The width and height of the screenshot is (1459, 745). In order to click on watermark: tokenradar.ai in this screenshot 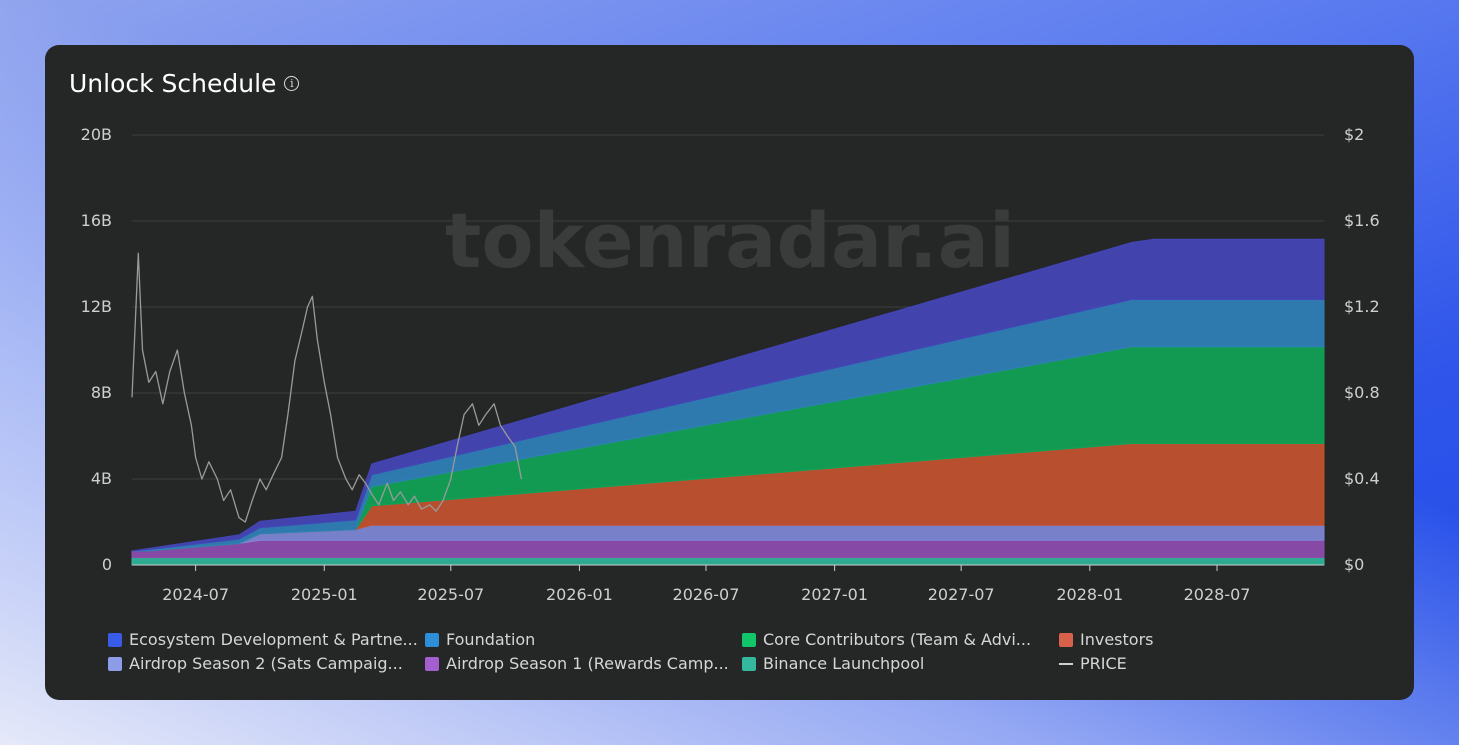, I will do `click(730, 240)`.